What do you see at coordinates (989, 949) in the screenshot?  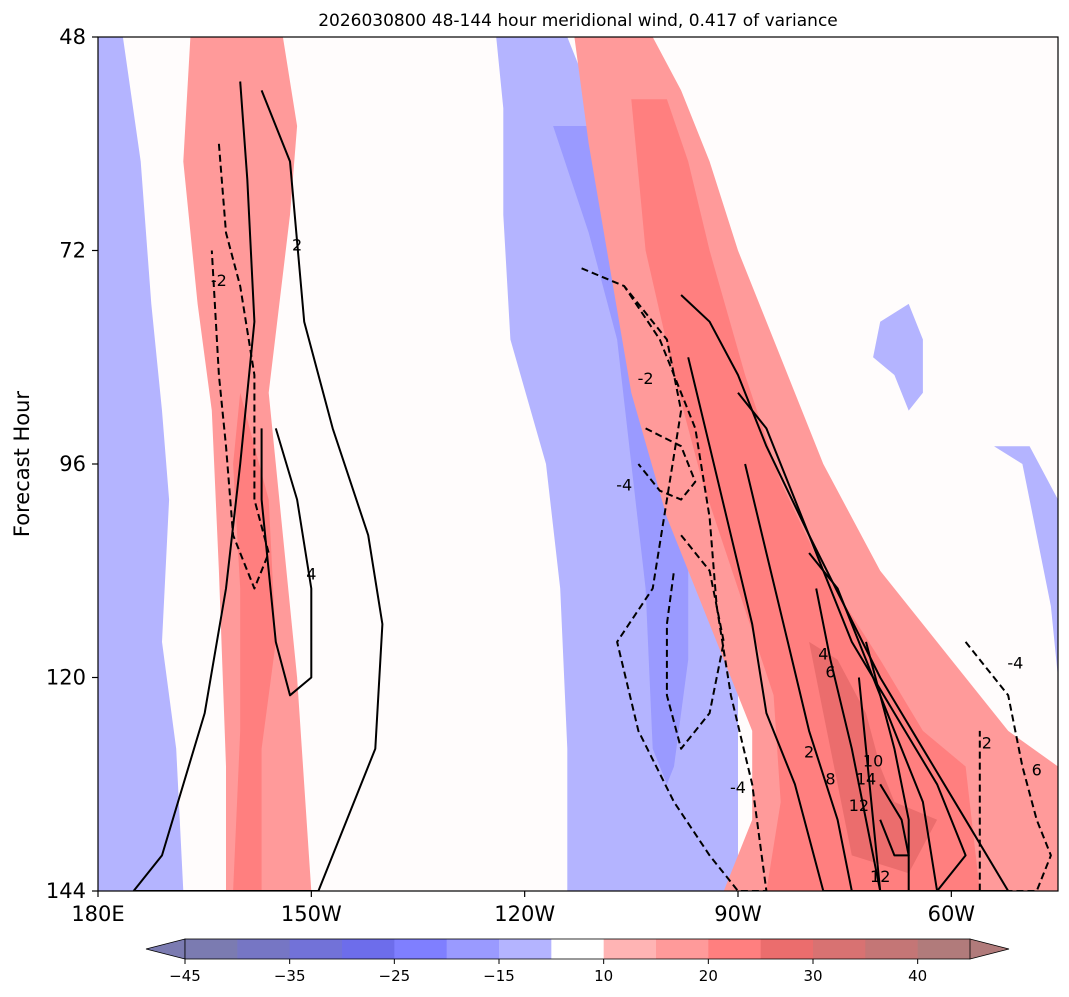 I see `colorbar-extend-max` at bounding box center [989, 949].